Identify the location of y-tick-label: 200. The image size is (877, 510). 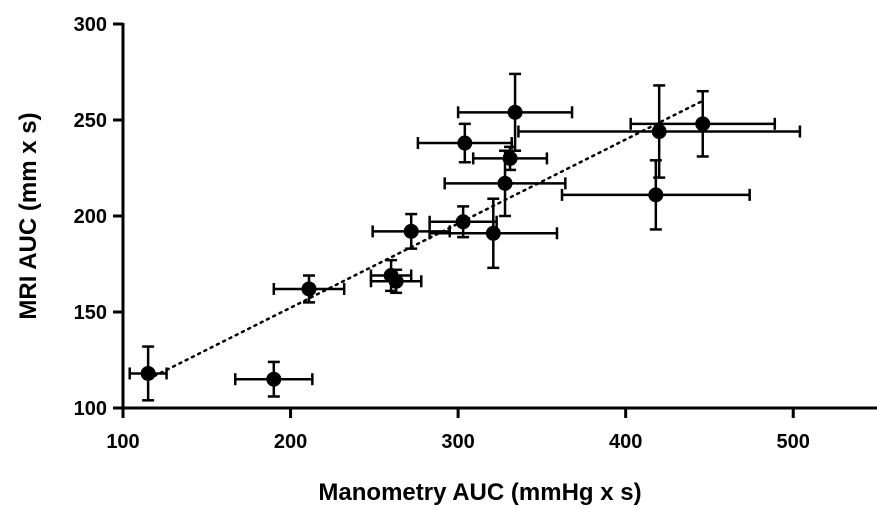
(90, 217).